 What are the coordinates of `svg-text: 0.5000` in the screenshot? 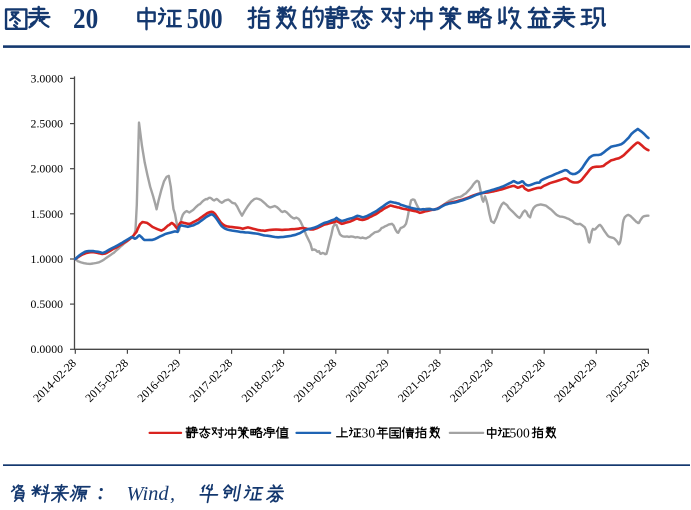 It's located at (47, 304).